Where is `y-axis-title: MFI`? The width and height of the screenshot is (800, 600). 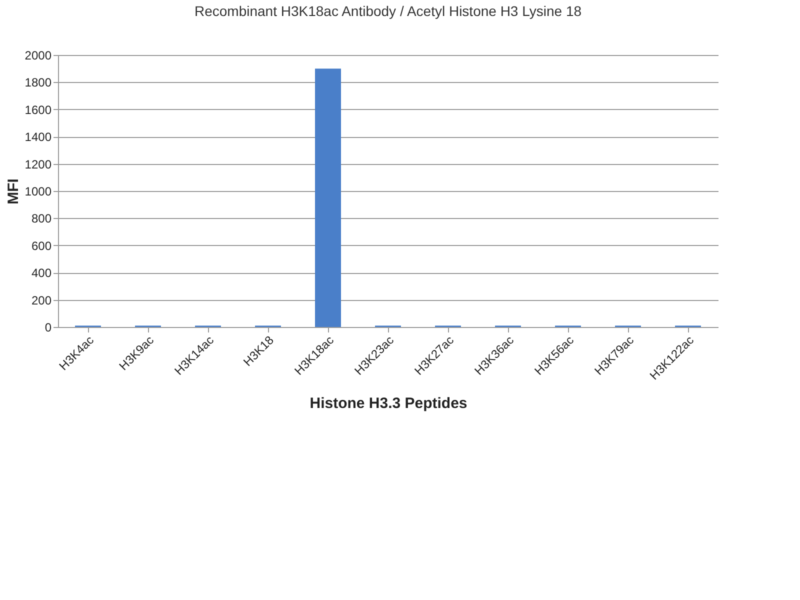
y-axis-title: MFI is located at coordinates (13, 191).